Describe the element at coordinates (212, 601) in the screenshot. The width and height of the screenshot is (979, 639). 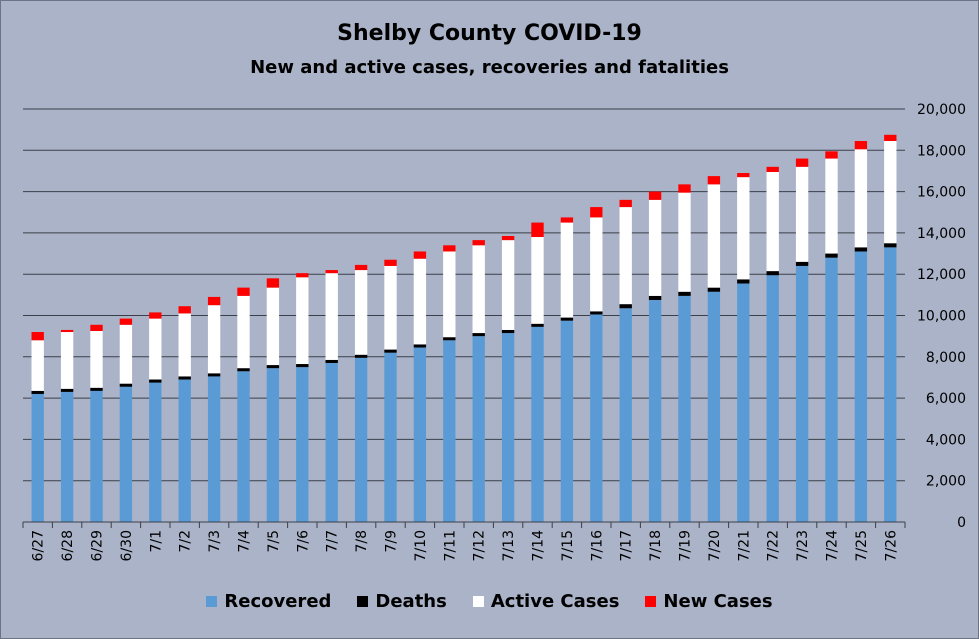
I see `legend-swatch-recovered` at that location.